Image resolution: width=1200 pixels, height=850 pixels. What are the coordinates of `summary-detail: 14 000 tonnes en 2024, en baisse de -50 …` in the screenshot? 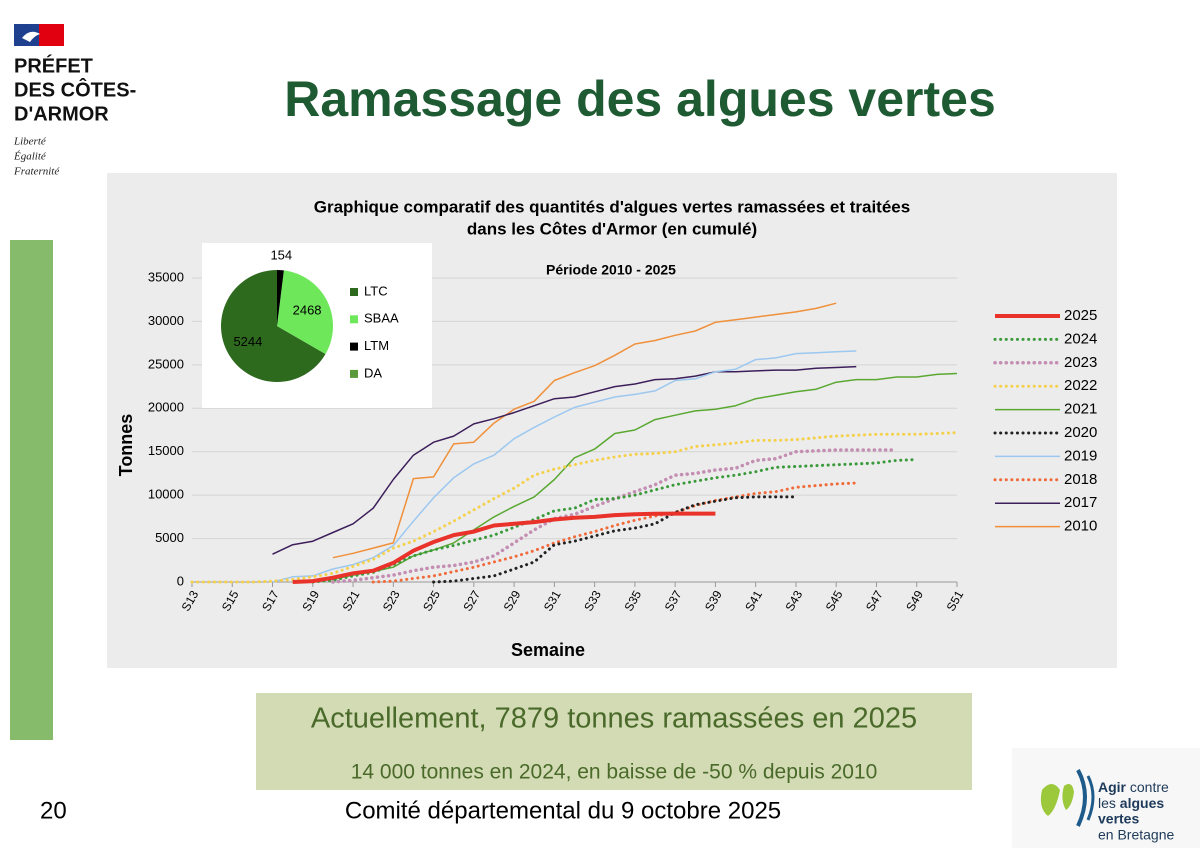 It's located at (614, 772).